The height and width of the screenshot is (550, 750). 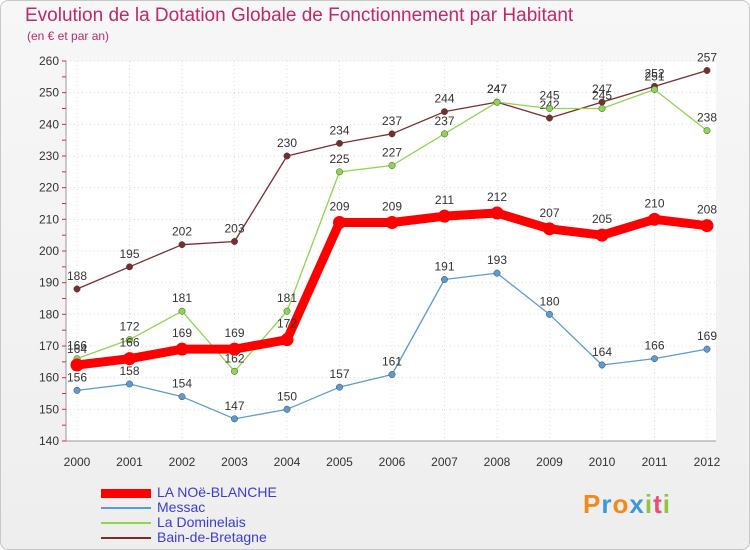 I want to click on data-label: 238, so click(x=707, y=118).